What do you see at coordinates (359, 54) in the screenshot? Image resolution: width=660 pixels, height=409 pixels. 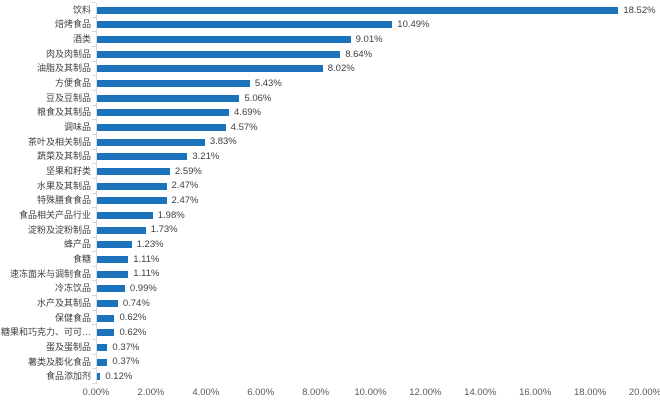 I see `value-label: 8.64%` at bounding box center [359, 54].